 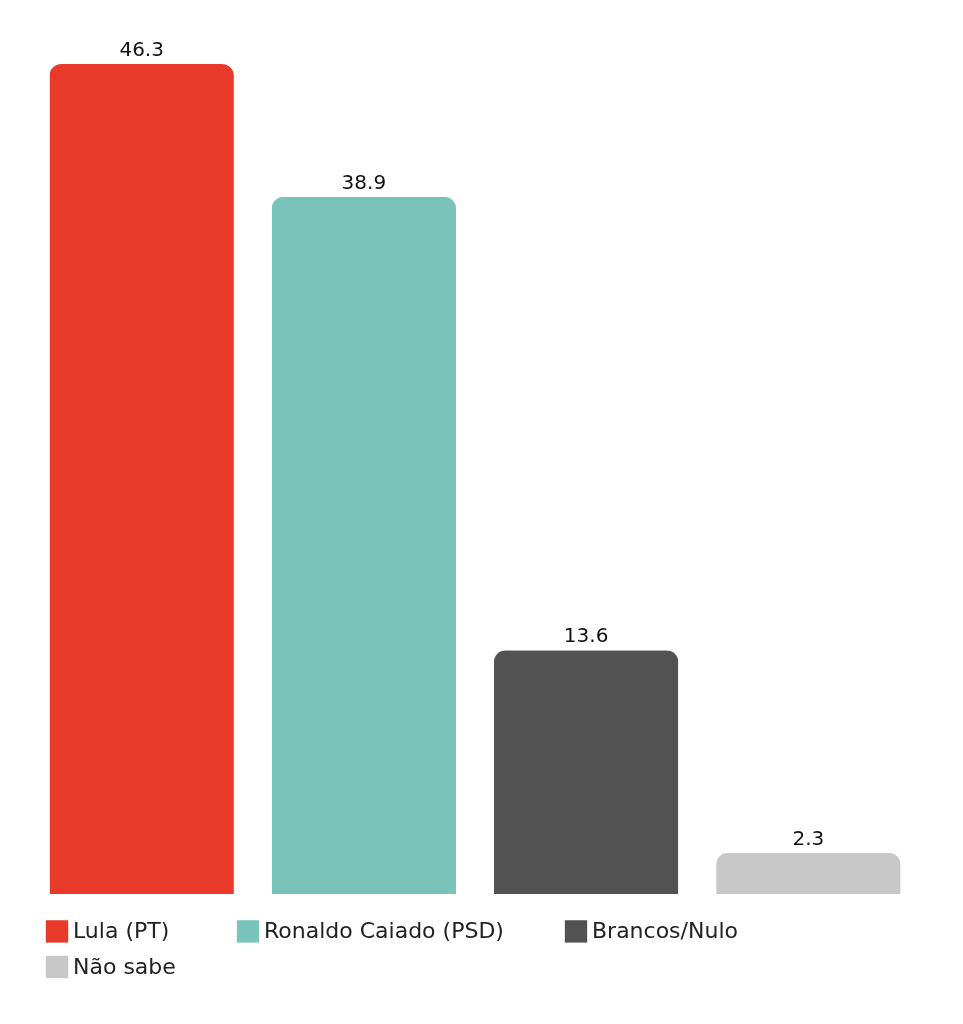 What do you see at coordinates (124, 966) in the screenshot?
I see `legend-label: Não sabe` at bounding box center [124, 966].